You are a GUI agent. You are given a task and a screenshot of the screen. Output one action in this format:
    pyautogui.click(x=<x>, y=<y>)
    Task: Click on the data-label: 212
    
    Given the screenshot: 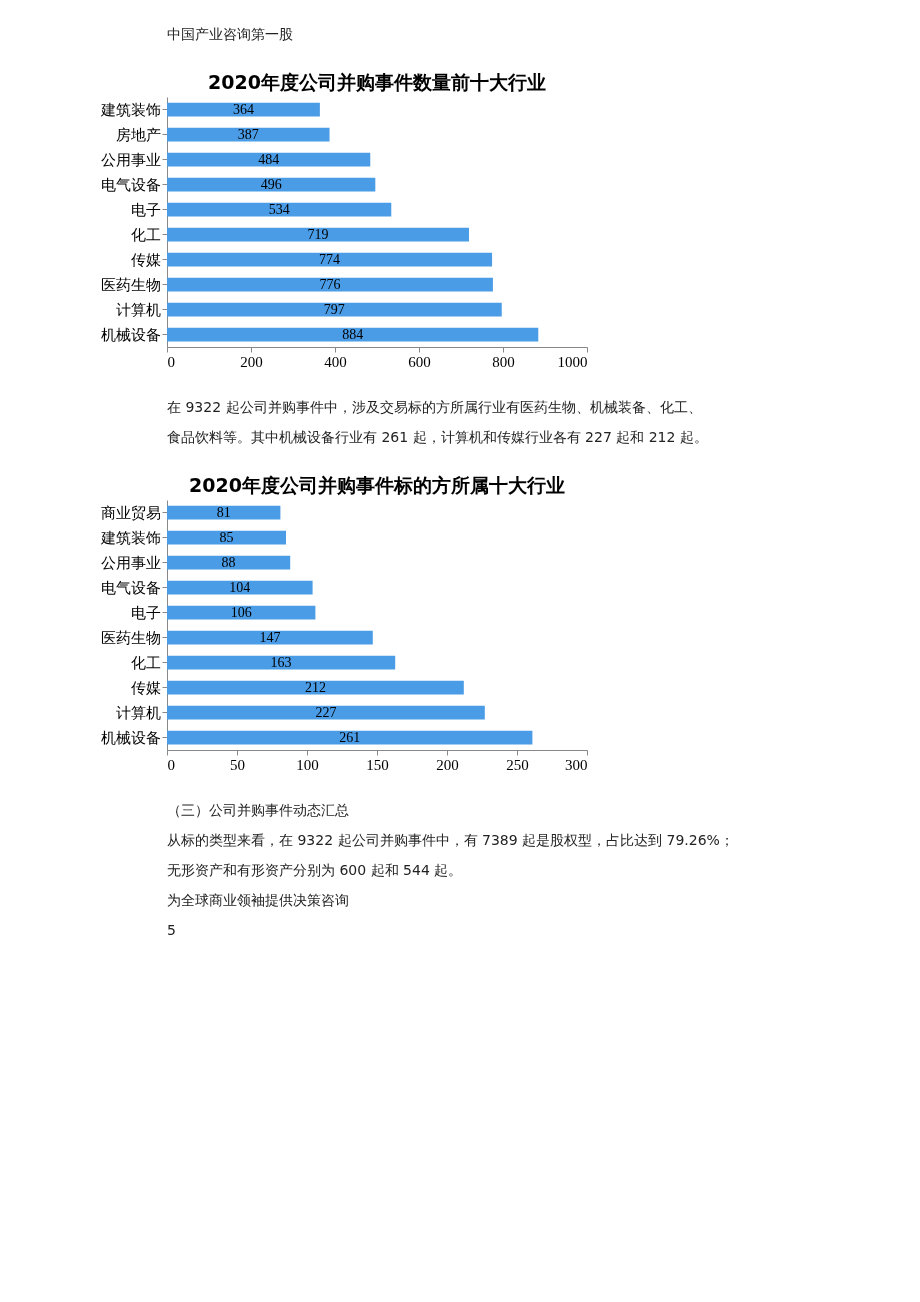 What is the action you would take?
    pyautogui.click(x=315, y=687)
    